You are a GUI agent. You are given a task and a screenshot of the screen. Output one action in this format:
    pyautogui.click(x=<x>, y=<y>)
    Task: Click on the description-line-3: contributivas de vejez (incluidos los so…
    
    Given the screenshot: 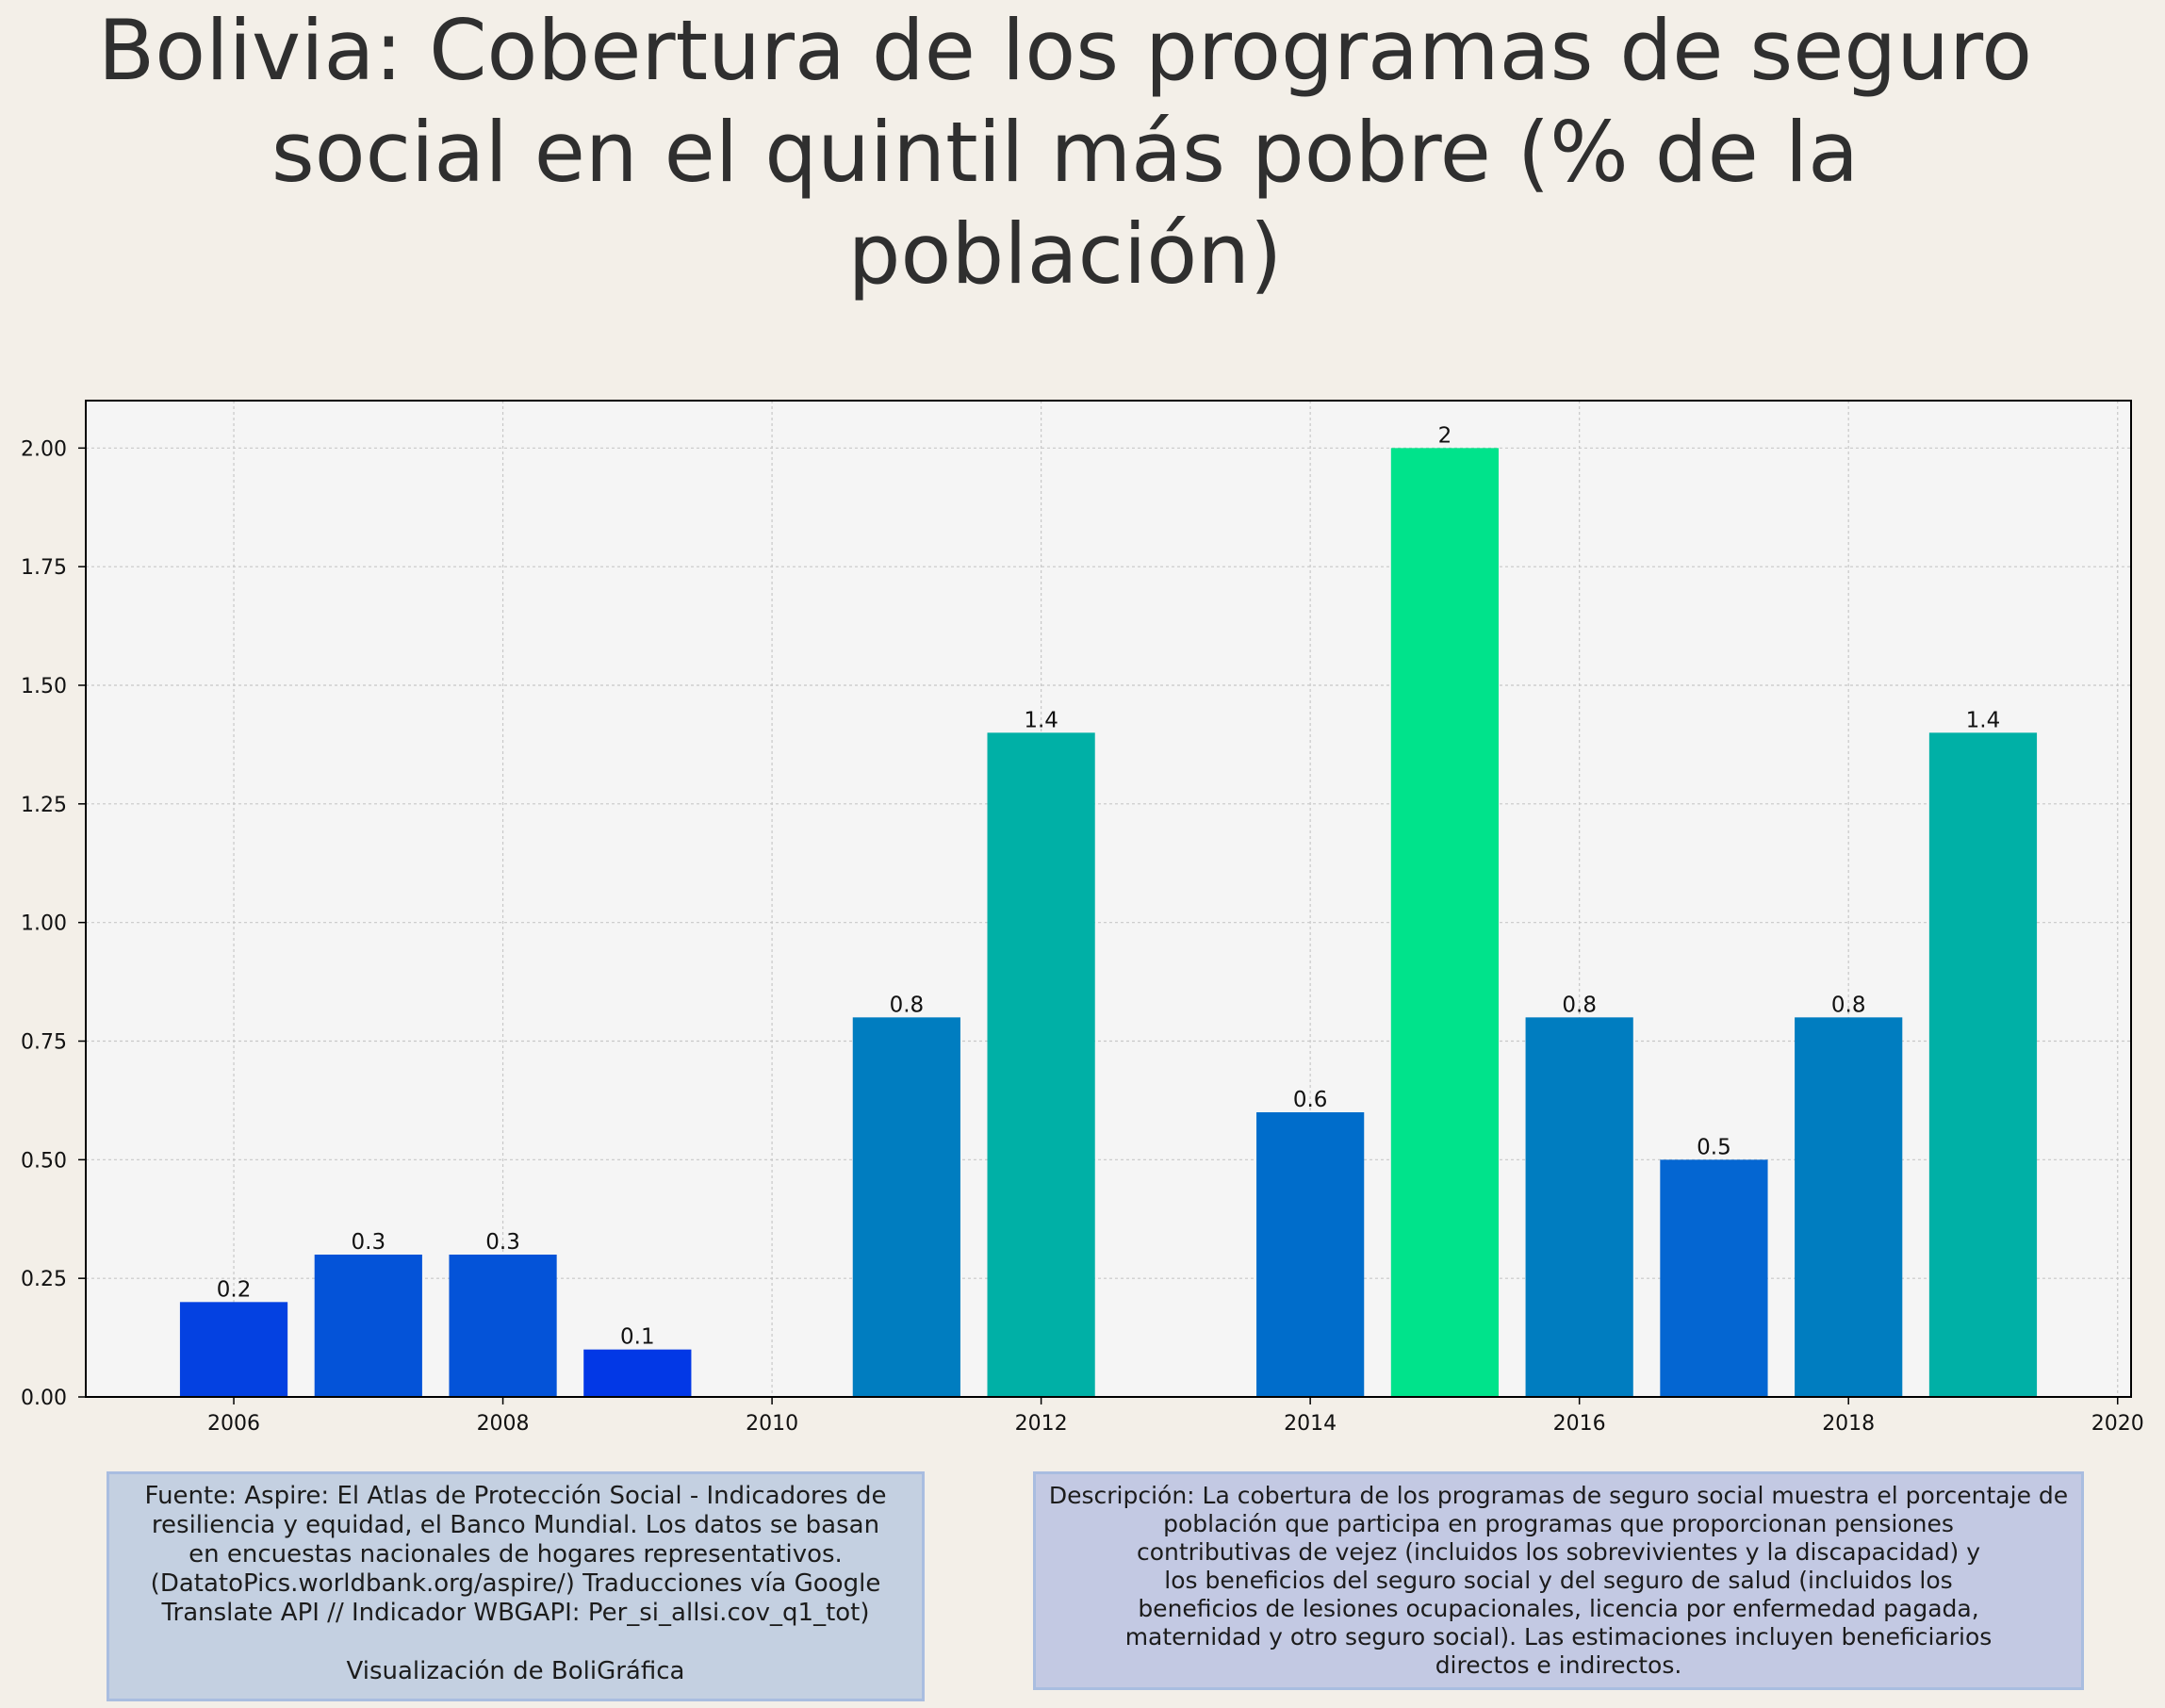 What is the action you would take?
    pyautogui.click(x=1558, y=1552)
    